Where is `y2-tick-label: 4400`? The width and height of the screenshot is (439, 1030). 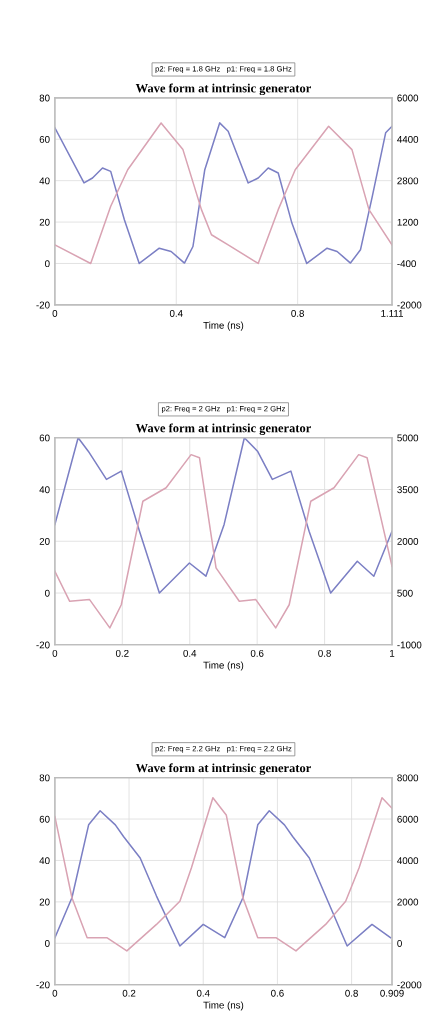
y2-tick-label: 4400 is located at coordinates (408, 139).